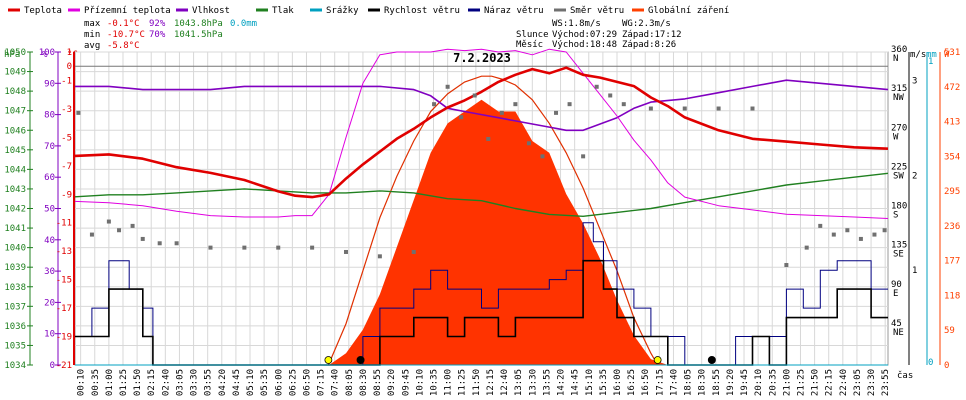 The width and height of the screenshot is (966, 400). I want to click on x-tick-label: 12:40, so click(505, 382).